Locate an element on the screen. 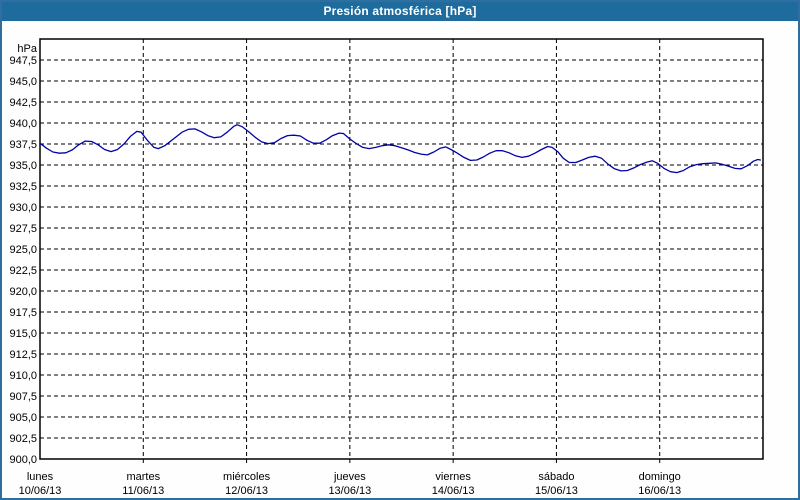 The image size is (800, 500). y-tick-label: 930,0 is located at coordinates (23, 208).